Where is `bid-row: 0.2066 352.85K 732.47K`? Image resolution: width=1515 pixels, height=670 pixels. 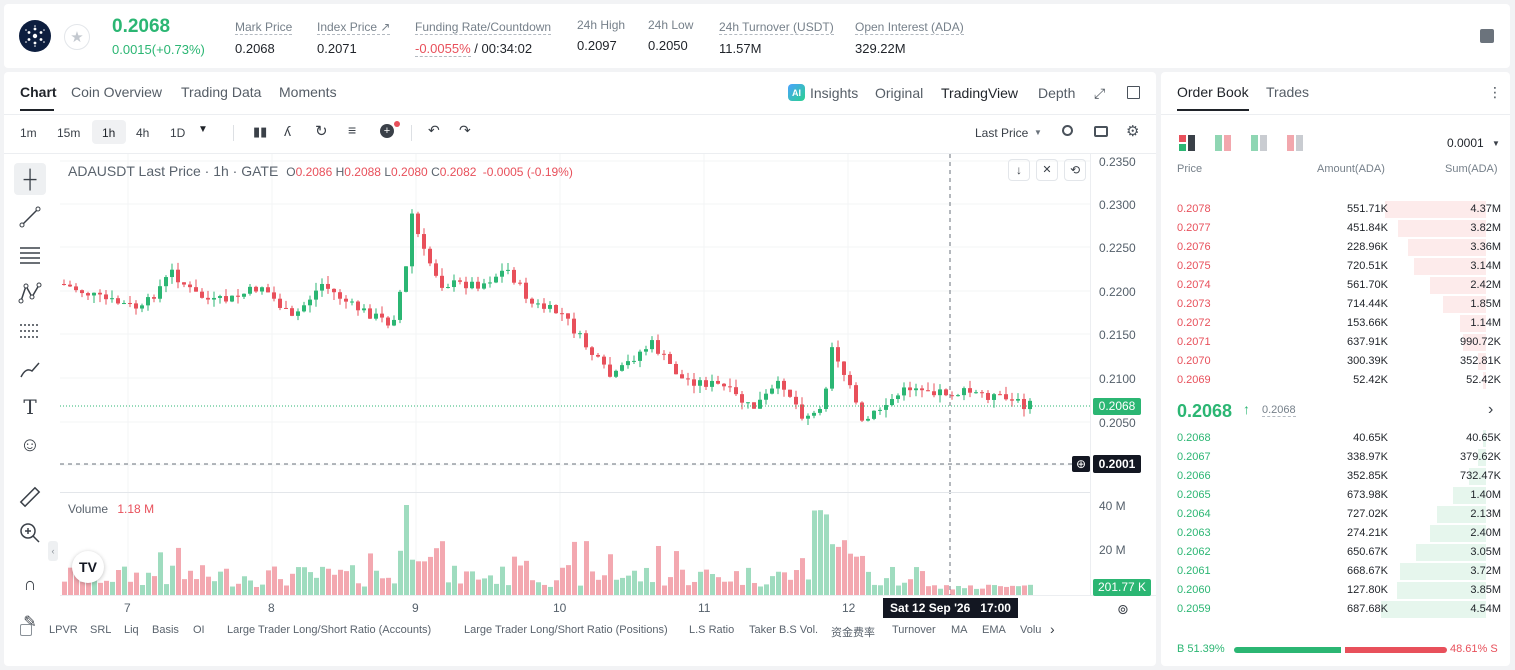 bid-row: 0.2066 352.85K 732.47K is located at coordinates (1337, 476).